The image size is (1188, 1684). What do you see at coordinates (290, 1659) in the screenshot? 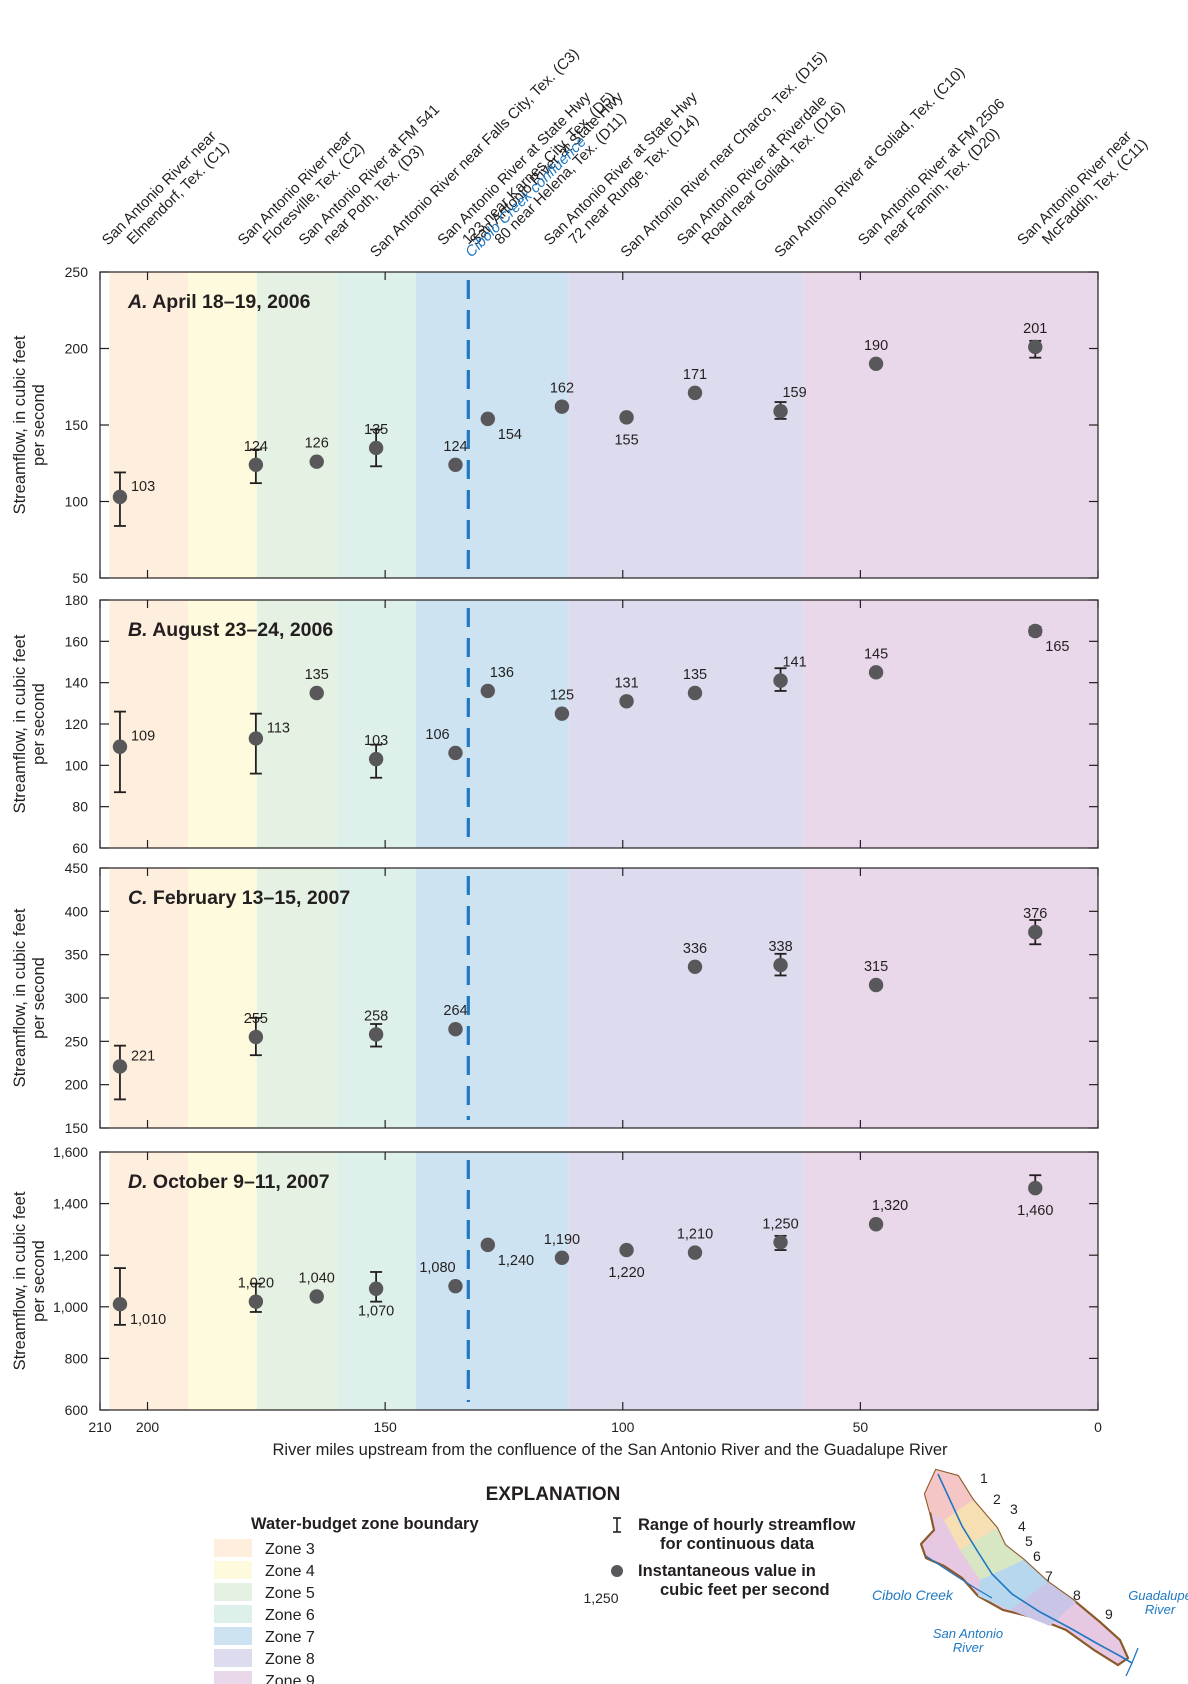
I see `zone-legend-label: Zone 8` at bounding box center [290, 1659].